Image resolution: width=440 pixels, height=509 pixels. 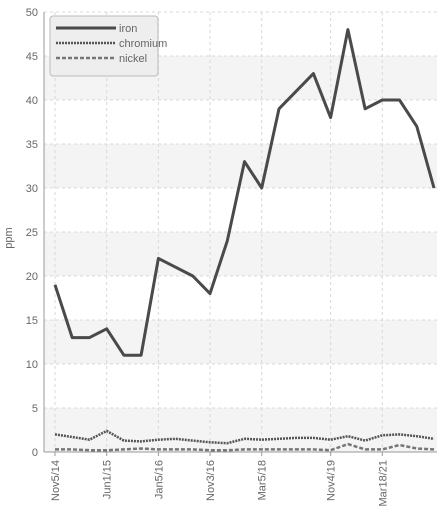 I want to click on y-tick-label: 50, so click(x=32, y=13).